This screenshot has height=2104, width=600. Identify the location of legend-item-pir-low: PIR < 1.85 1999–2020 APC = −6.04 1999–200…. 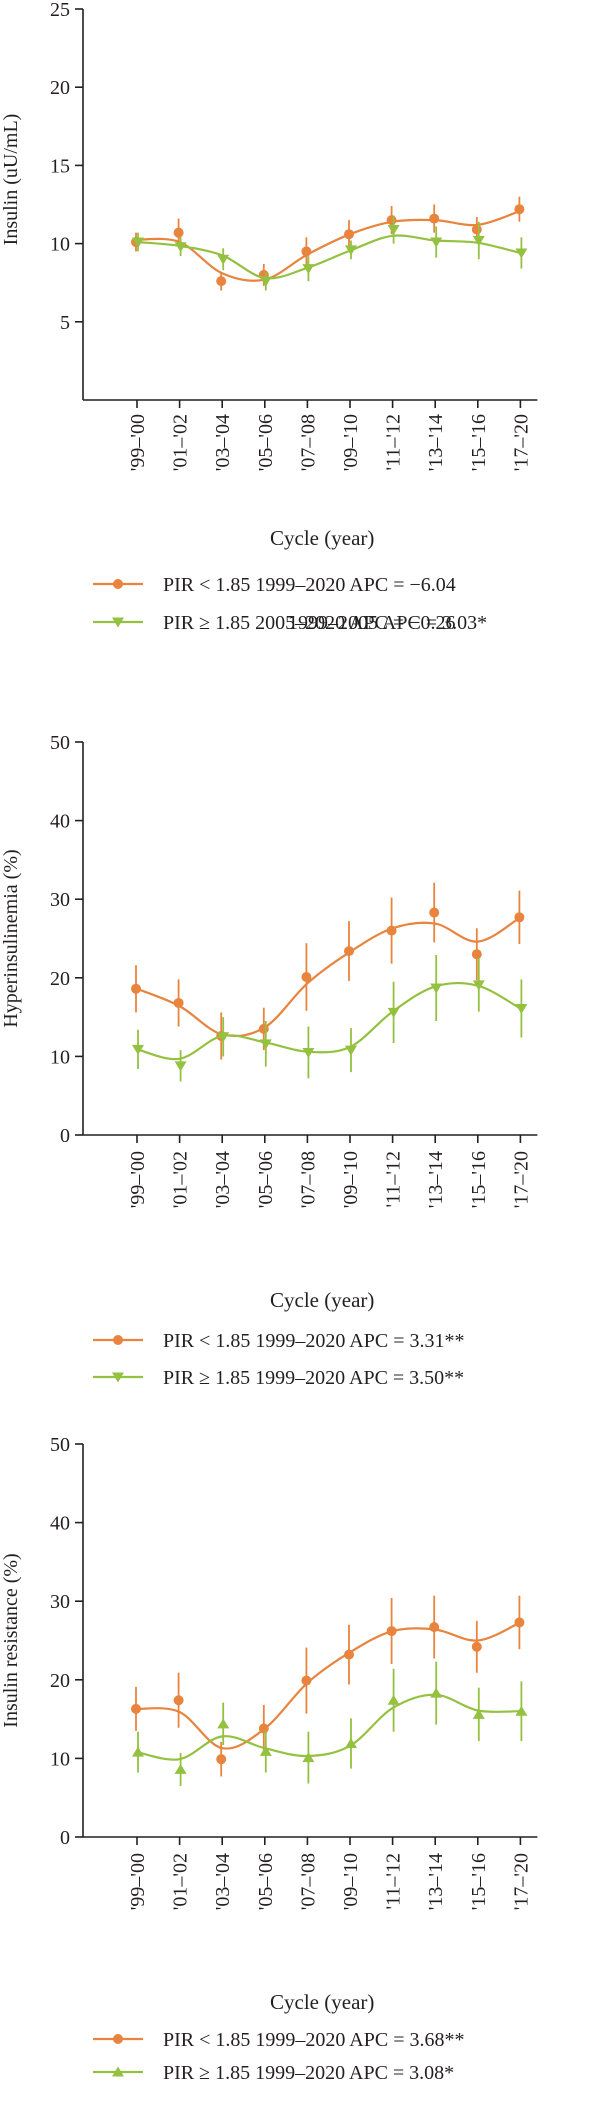
(290, 604).